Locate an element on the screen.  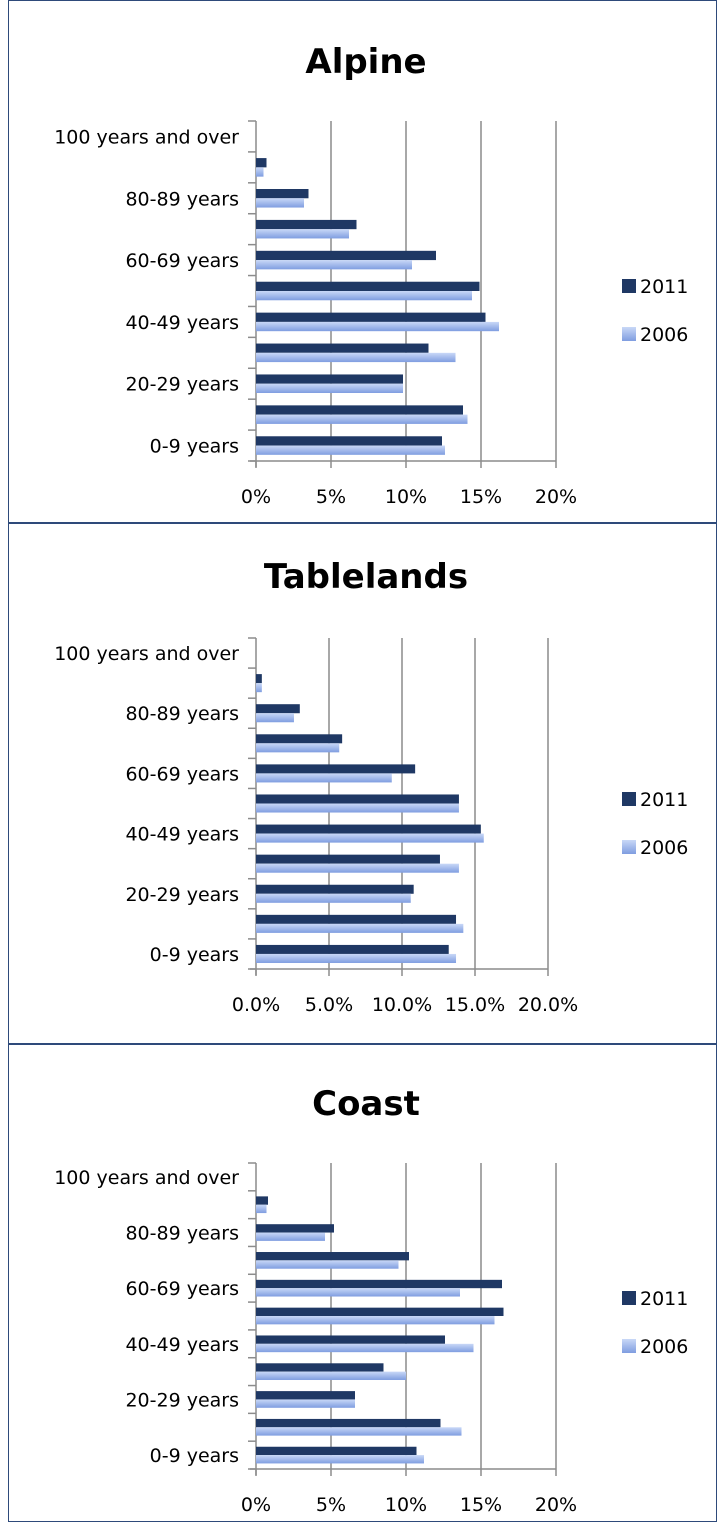
chart-title: Coast is located at coordinates (366, 1104).